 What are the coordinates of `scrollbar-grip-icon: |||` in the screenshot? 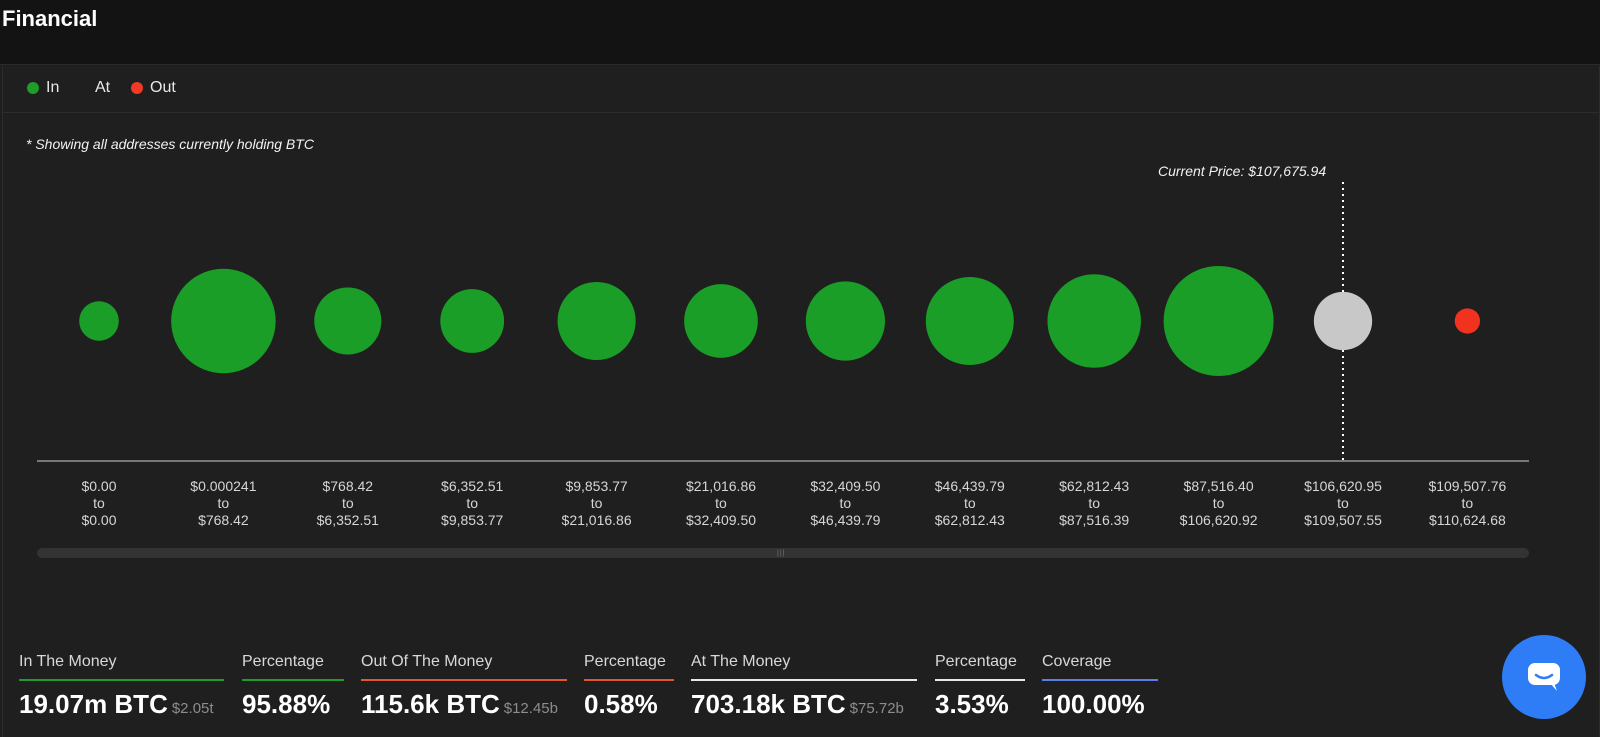 It's located at (781, 553).